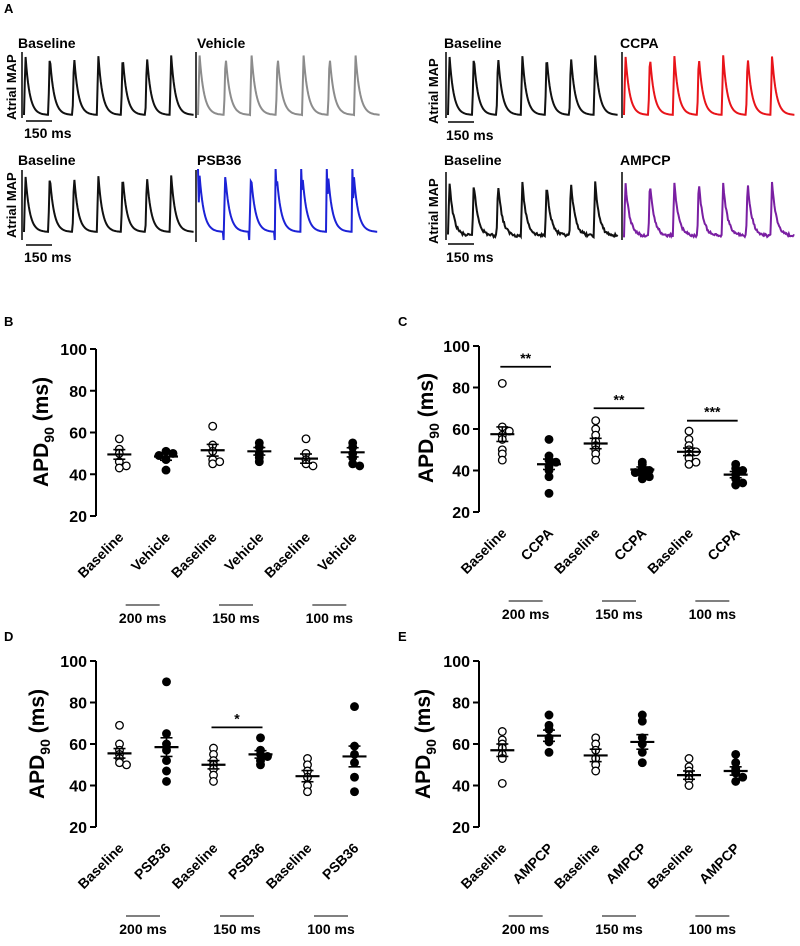  Describe the element at coordinates (461, 513) in the screenshot. I see `panel-c-y-tick-label: 20` at that location.